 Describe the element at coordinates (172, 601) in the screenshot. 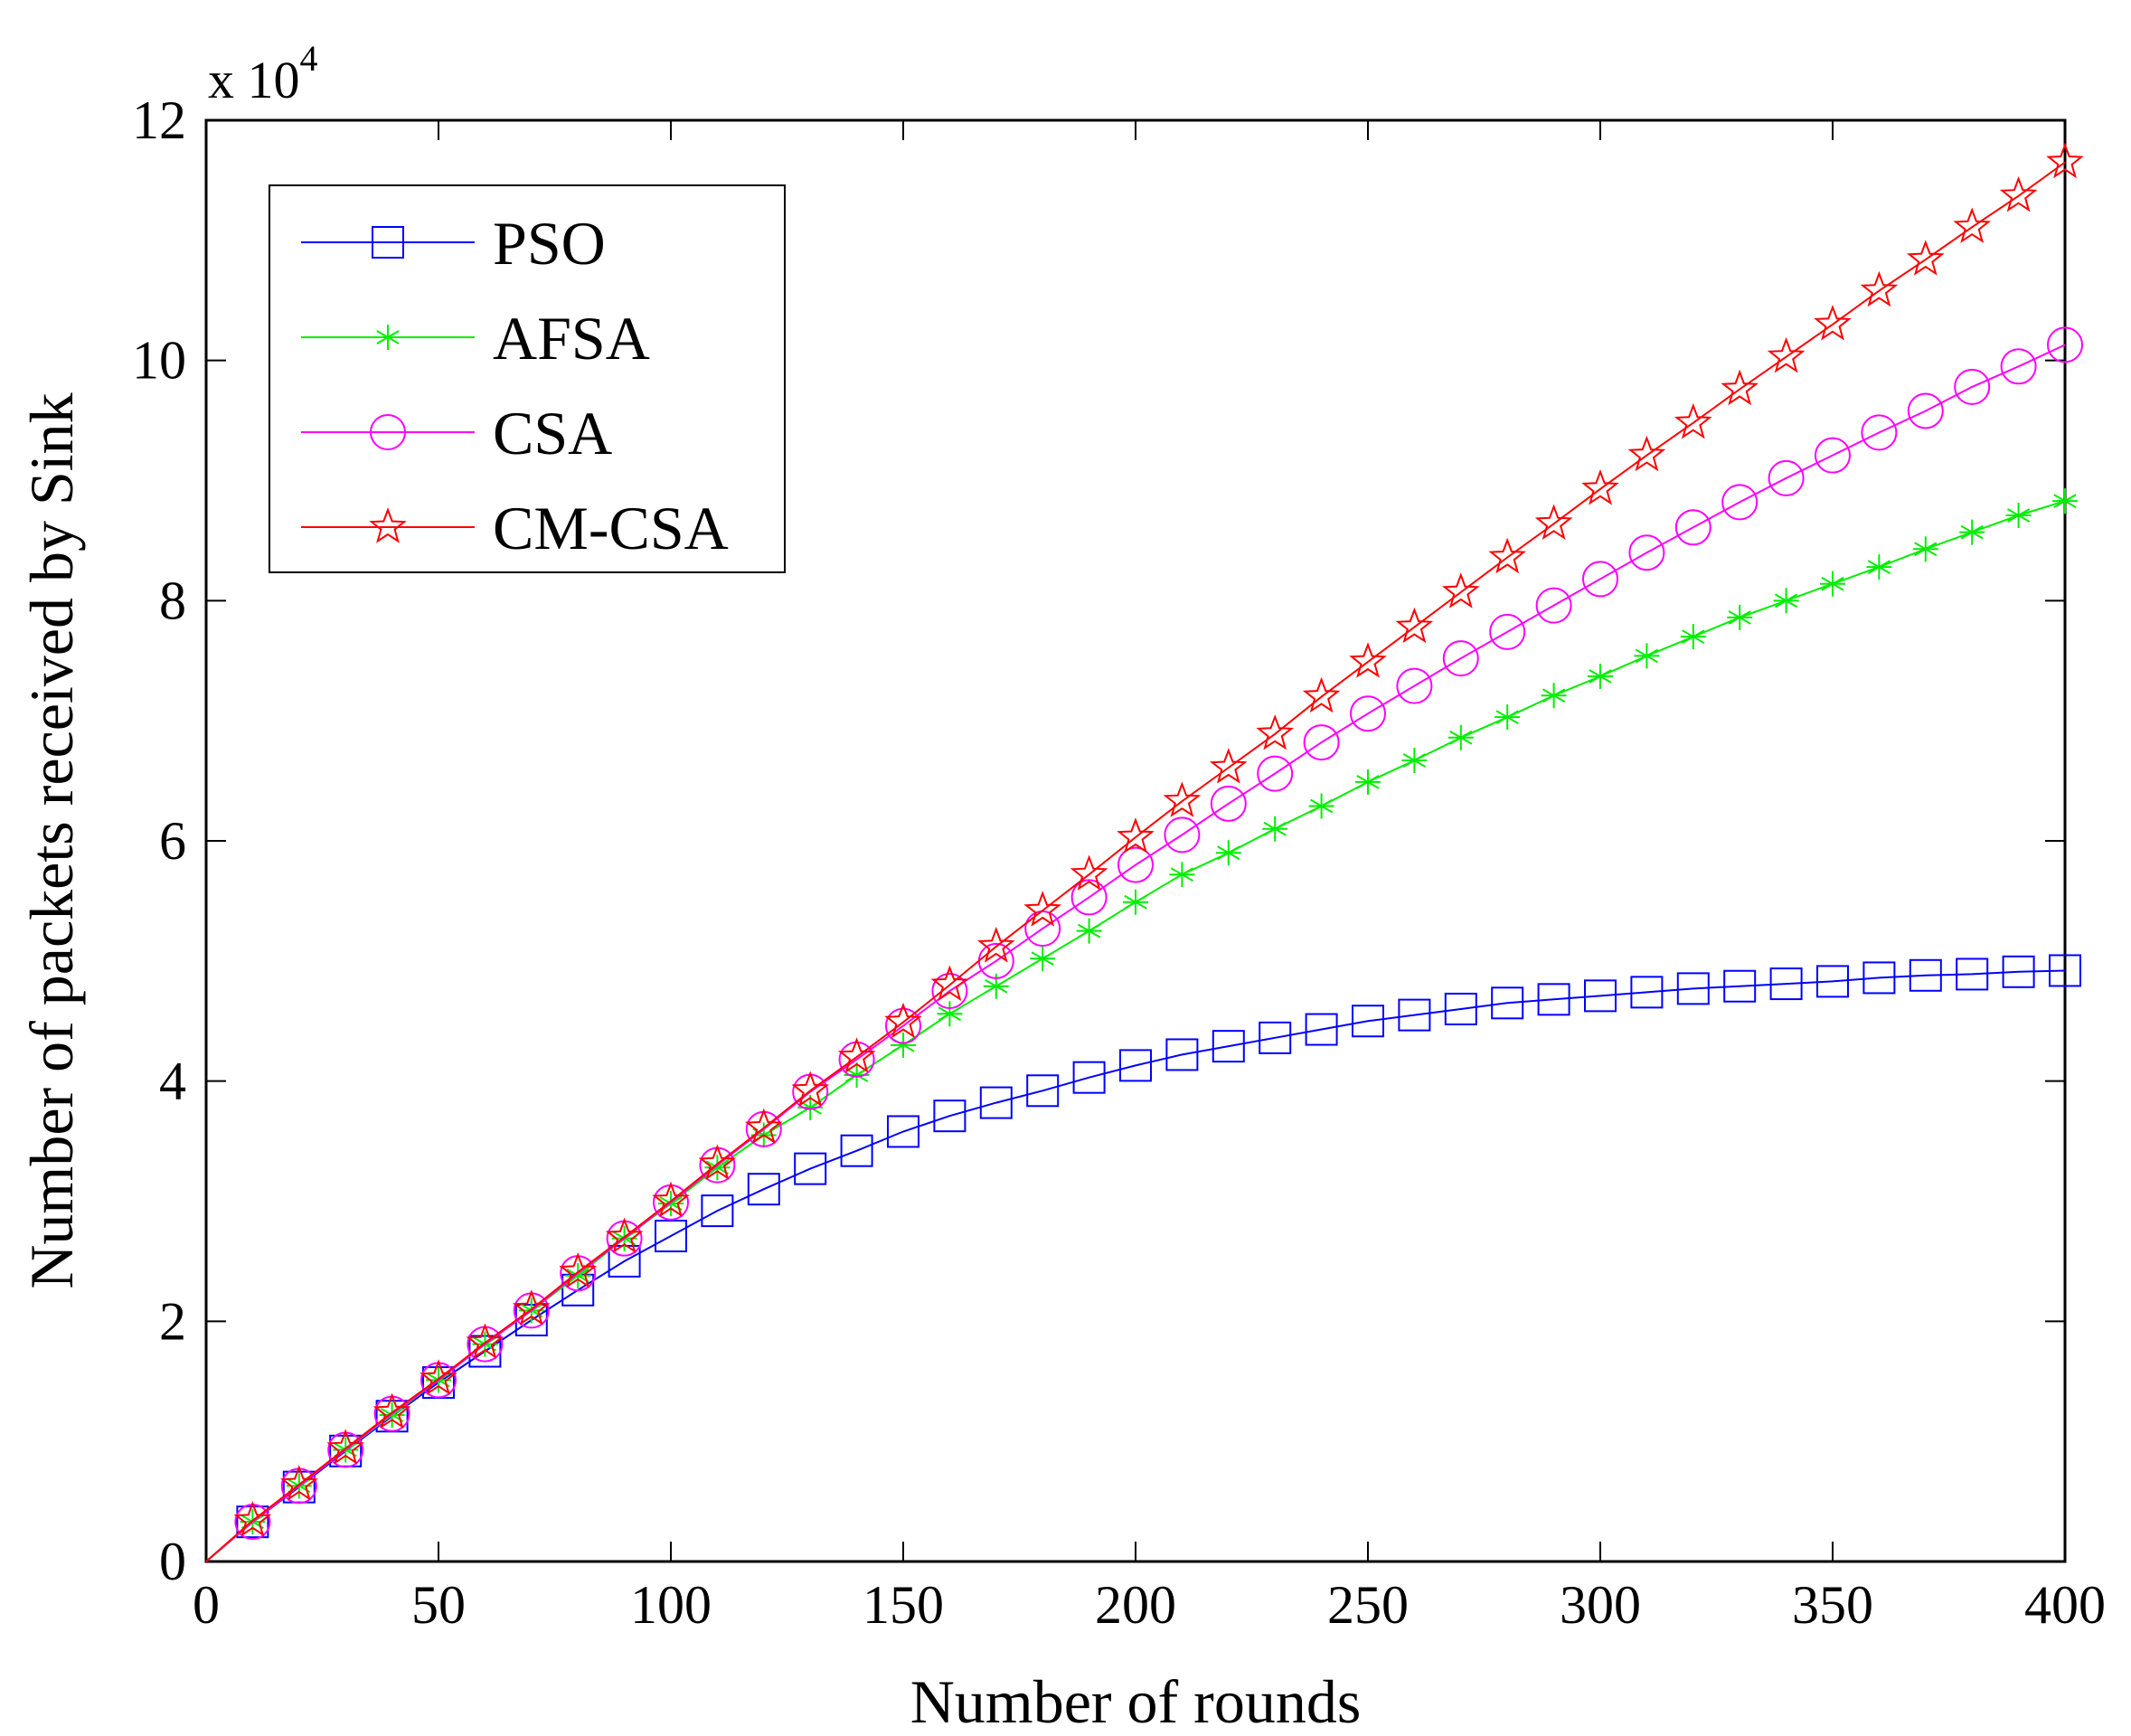

I see `y-tick-label: 8` at that location.